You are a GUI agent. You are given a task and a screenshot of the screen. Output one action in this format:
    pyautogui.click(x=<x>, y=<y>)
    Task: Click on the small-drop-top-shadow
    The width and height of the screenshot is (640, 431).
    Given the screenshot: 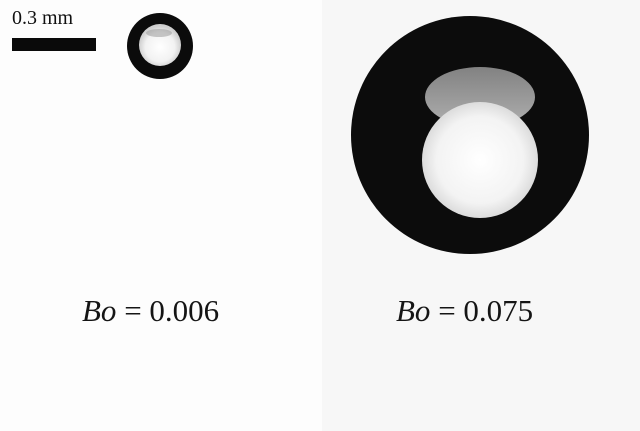 What is the action you would take?
    pyautogui.click(x=159, y=33)
    